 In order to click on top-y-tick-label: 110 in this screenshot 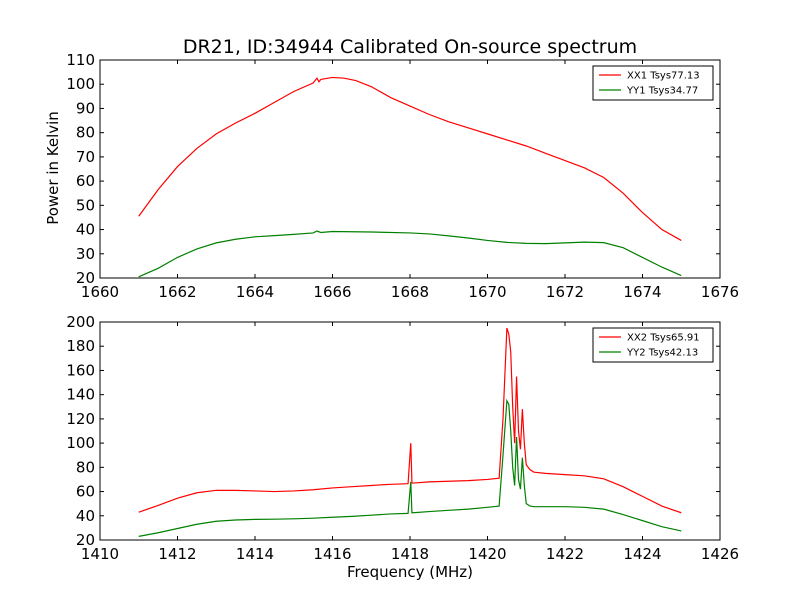, I will do `click(80, 60)`.